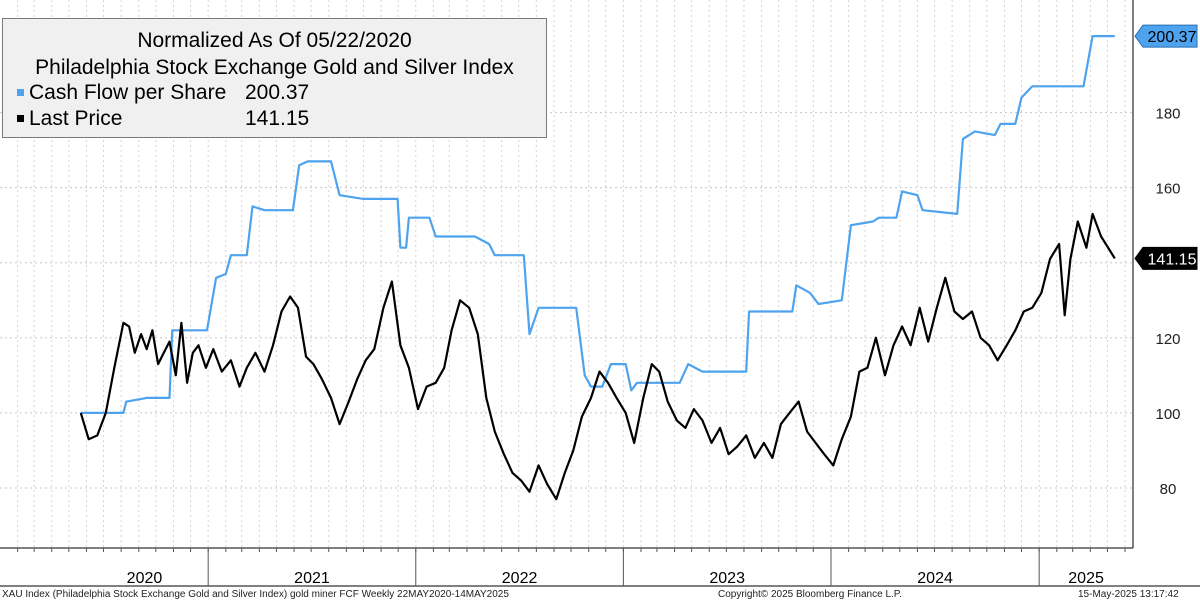 This screenshot has width=1200, height=603. What do you see at coordinates (727, 578) in the screenshot?
I see `x-year-label-2023: 2023` at bounding box center [727, 578].